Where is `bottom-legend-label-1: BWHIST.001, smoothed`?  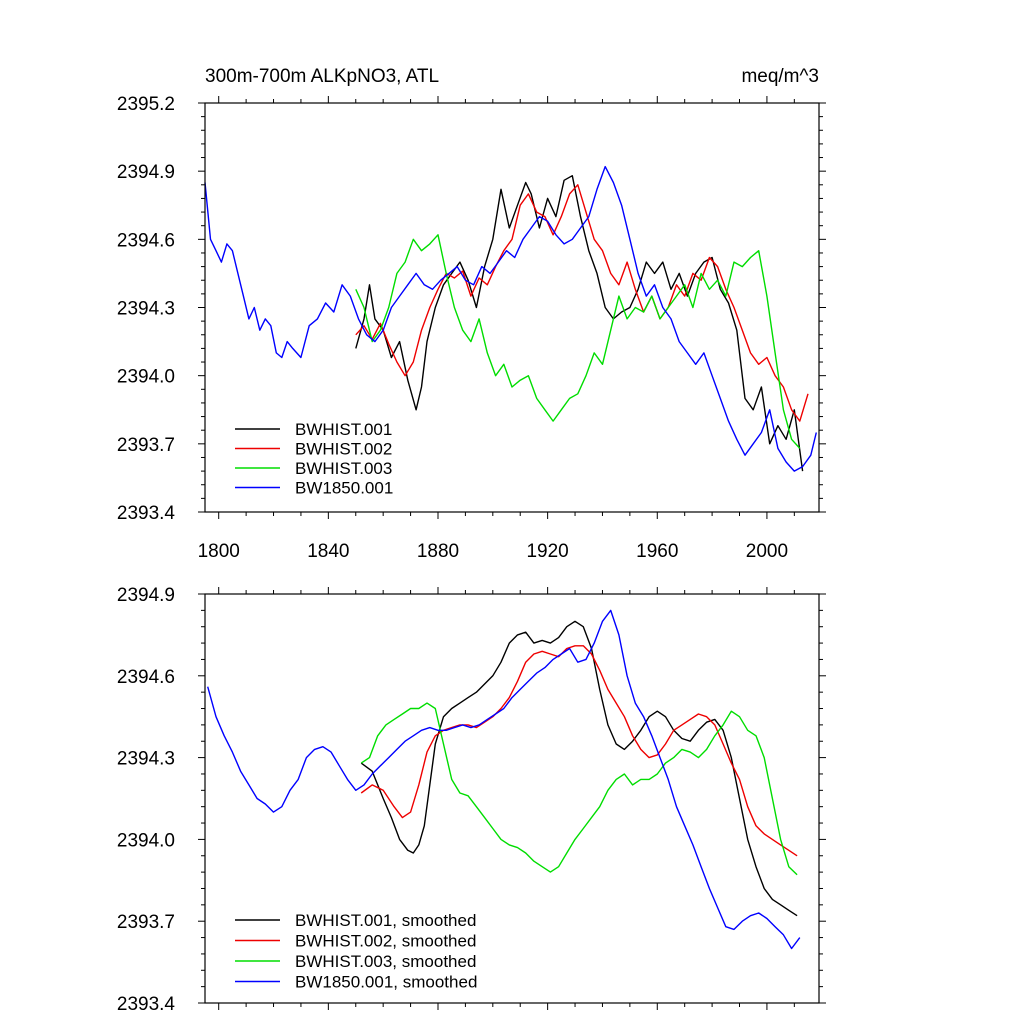
bottom-legend-label-1: BWHIST.001, smoothed is located at coordinates (385, 920).